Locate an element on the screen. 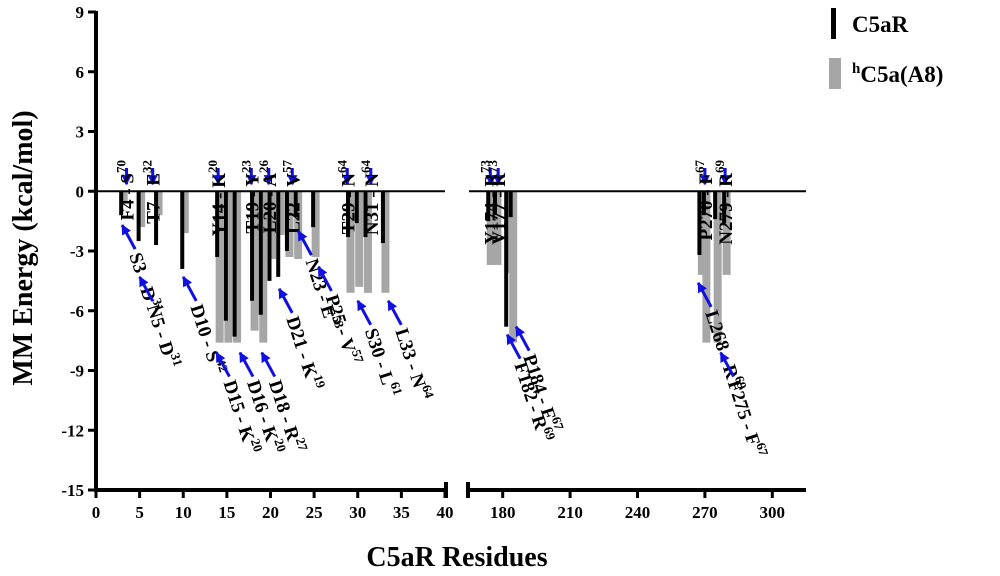 The width and height of the screenshot is (1000, 576). y-tick-label: -15 is located at coordinates (72, 490).